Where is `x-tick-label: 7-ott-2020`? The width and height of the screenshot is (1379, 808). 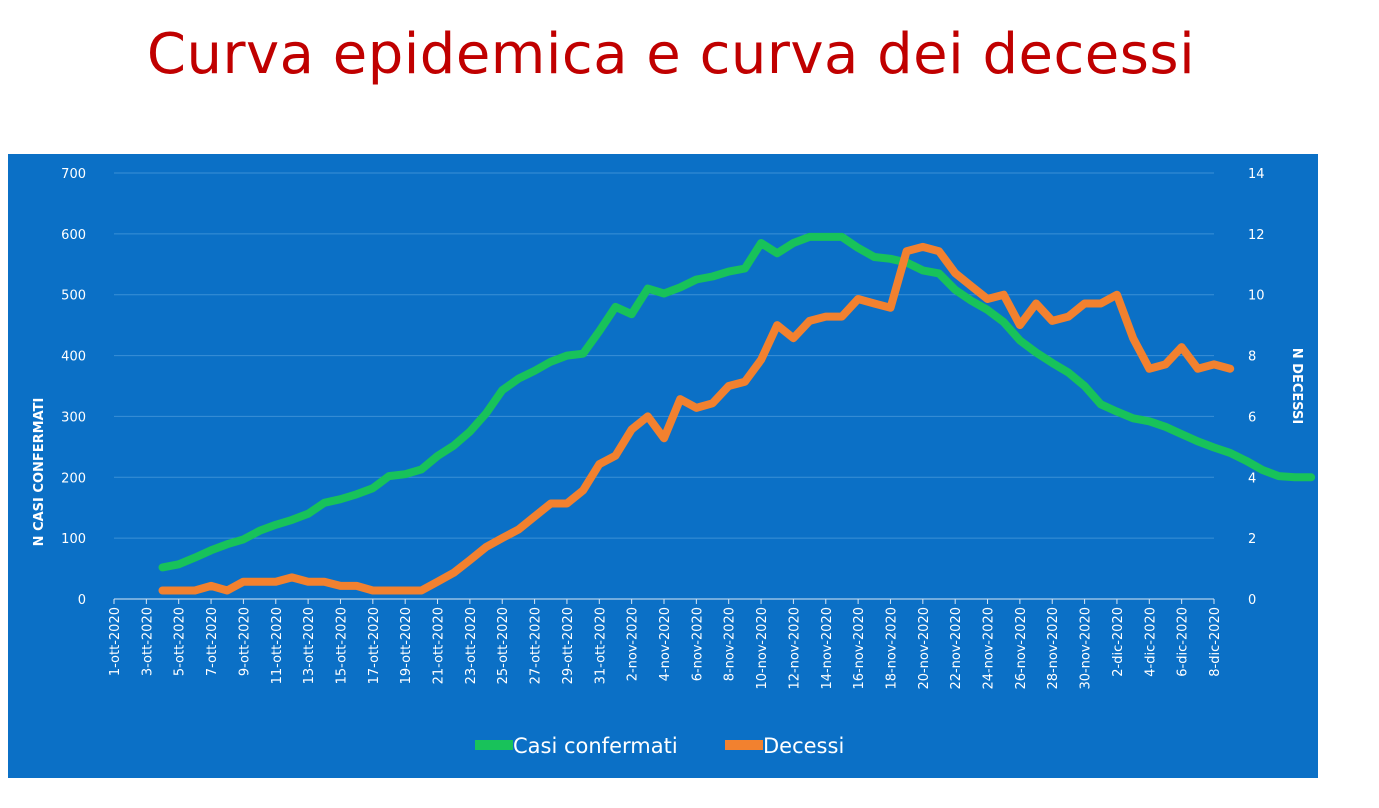
x-tick-label: 7-ott-2020 is located at coordinates (212, 641).